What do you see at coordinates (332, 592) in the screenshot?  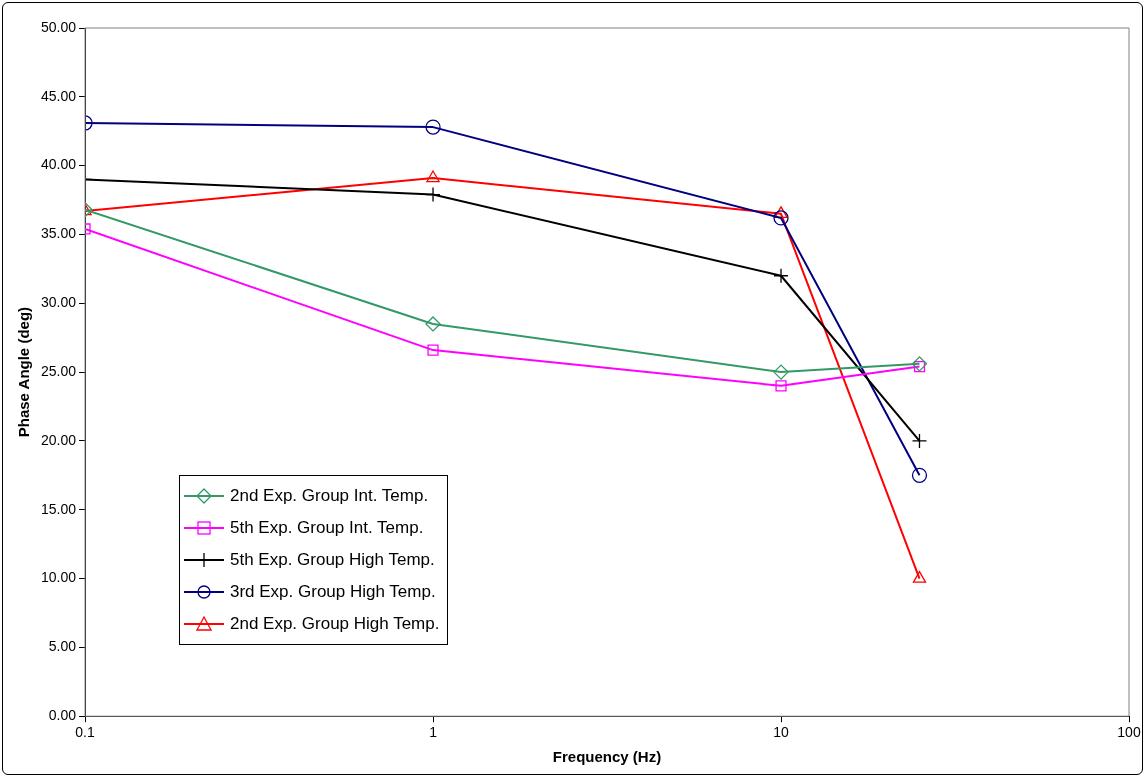 I see `legend-label: 3rd Exp. Group High Temp.` at bounding box center [332, 592].